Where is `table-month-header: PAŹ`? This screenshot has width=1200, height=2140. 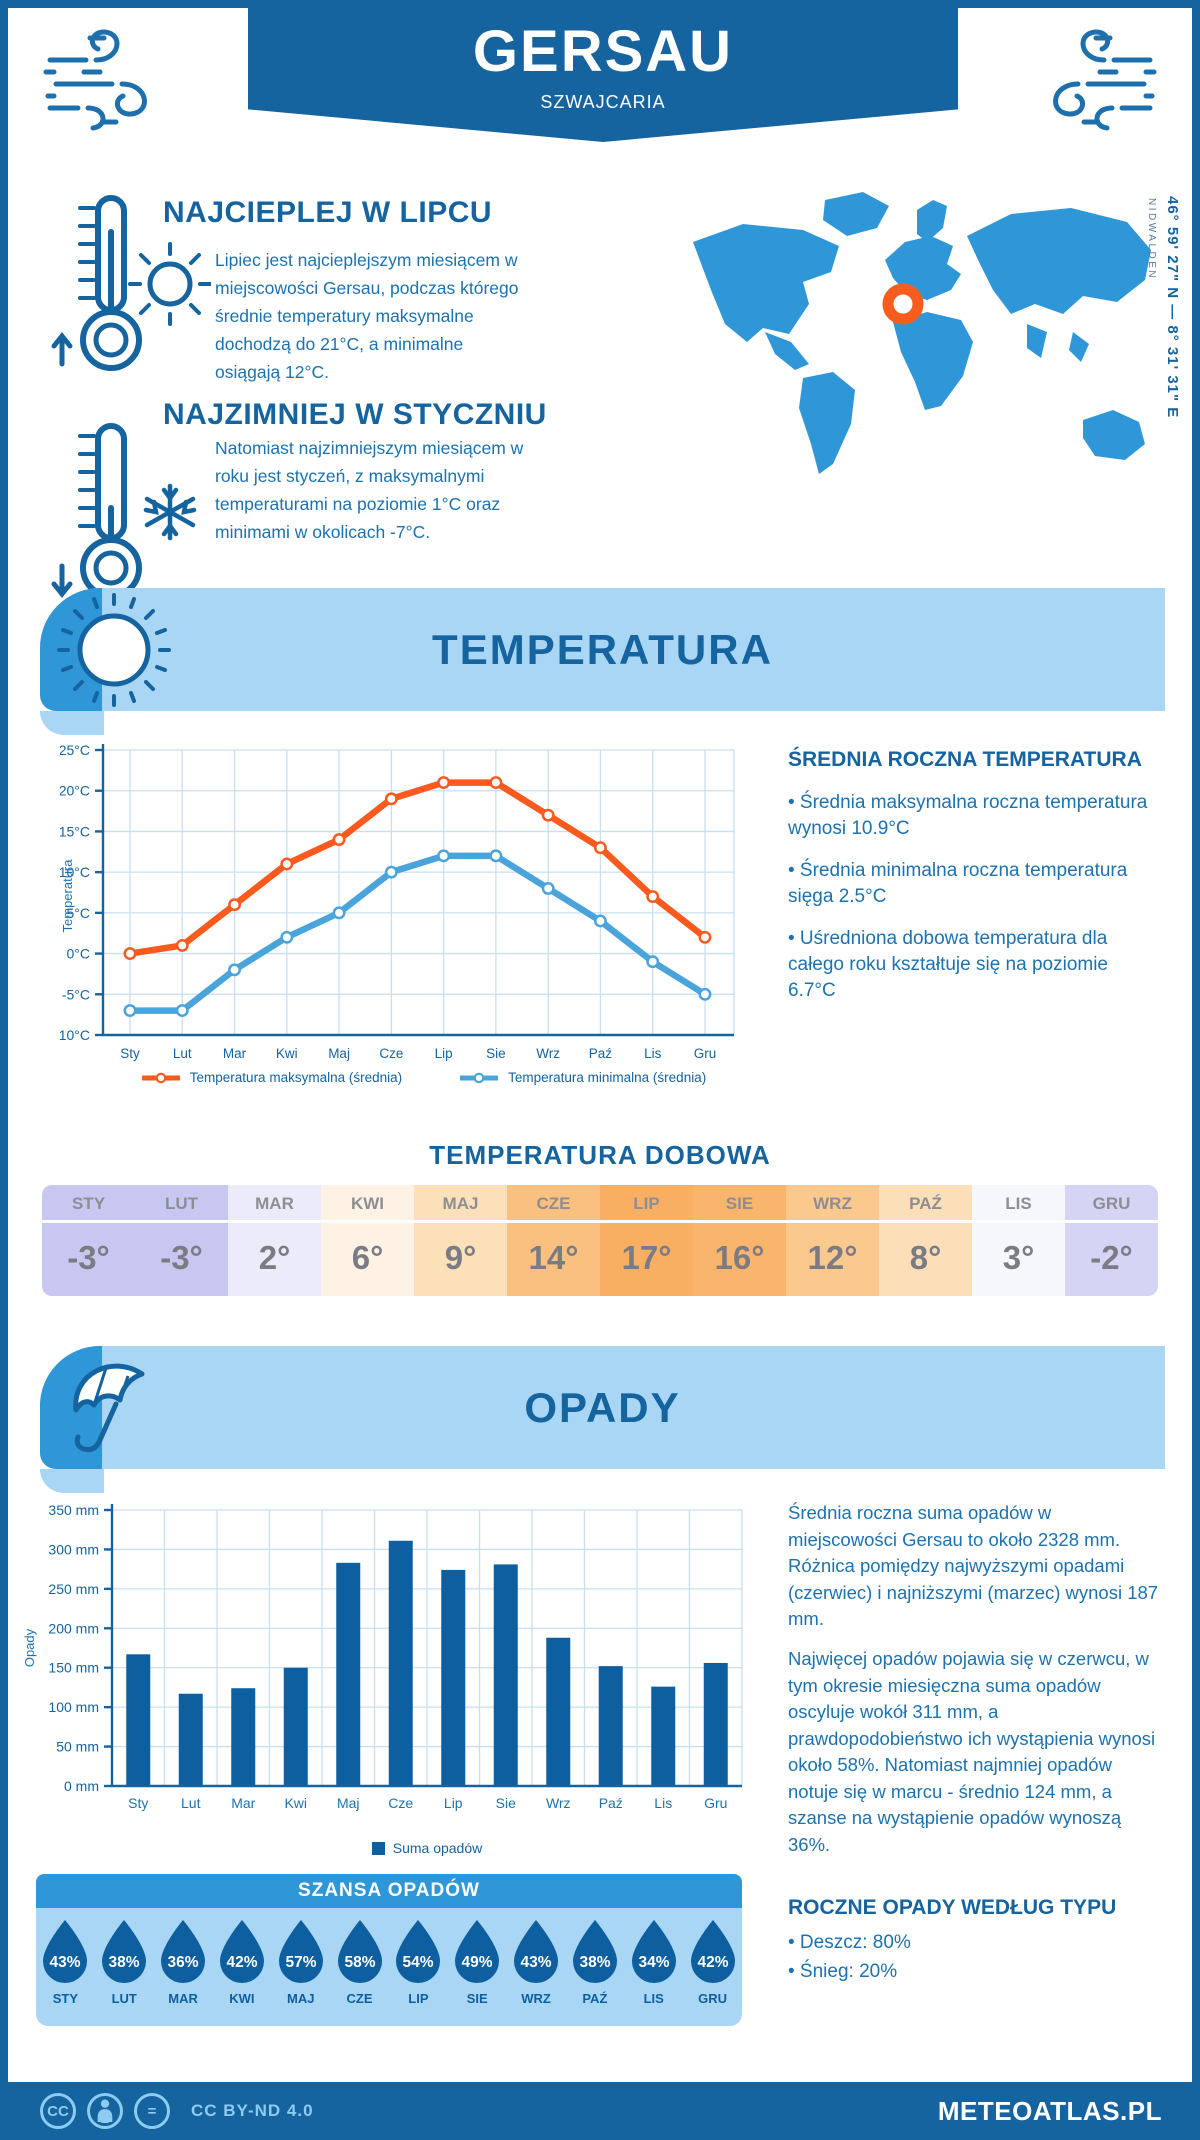 table-month-header: PAŹ is located at coordinates (925, 1204).